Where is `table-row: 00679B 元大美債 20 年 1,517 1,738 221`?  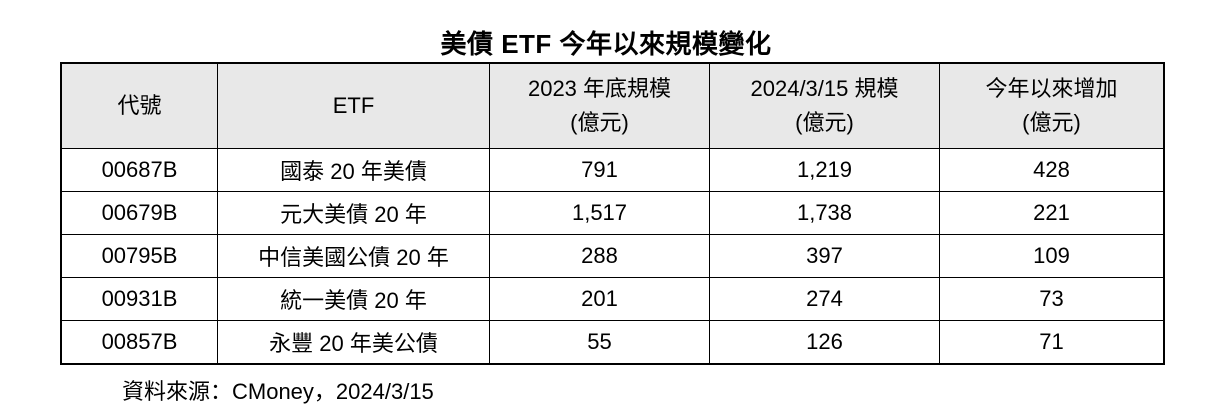 table-row: 00679B 元大美債 20 年 1,517 1,738 221 is located at coordinates (612, 213).